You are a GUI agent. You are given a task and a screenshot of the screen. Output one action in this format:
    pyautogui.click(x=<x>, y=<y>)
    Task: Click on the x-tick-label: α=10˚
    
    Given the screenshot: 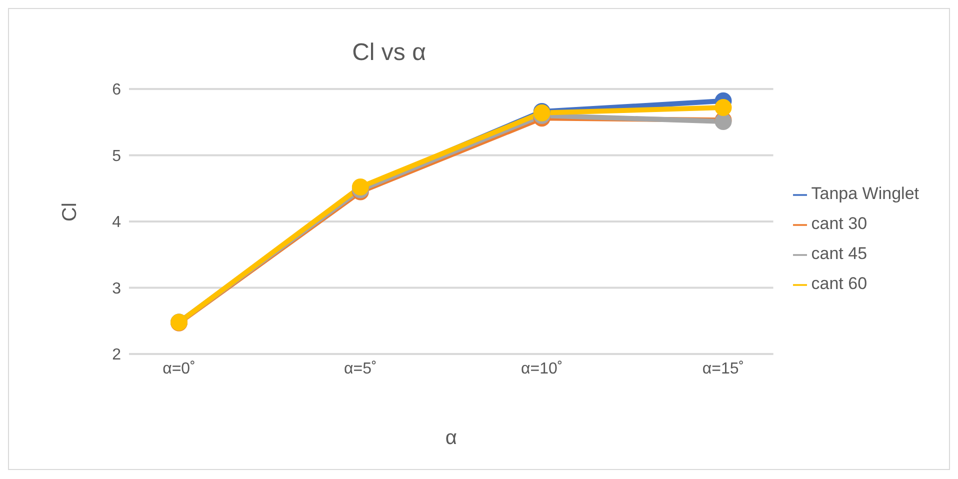 What is the action you would take?
    pyautogui.click(x=541, y=369)
    